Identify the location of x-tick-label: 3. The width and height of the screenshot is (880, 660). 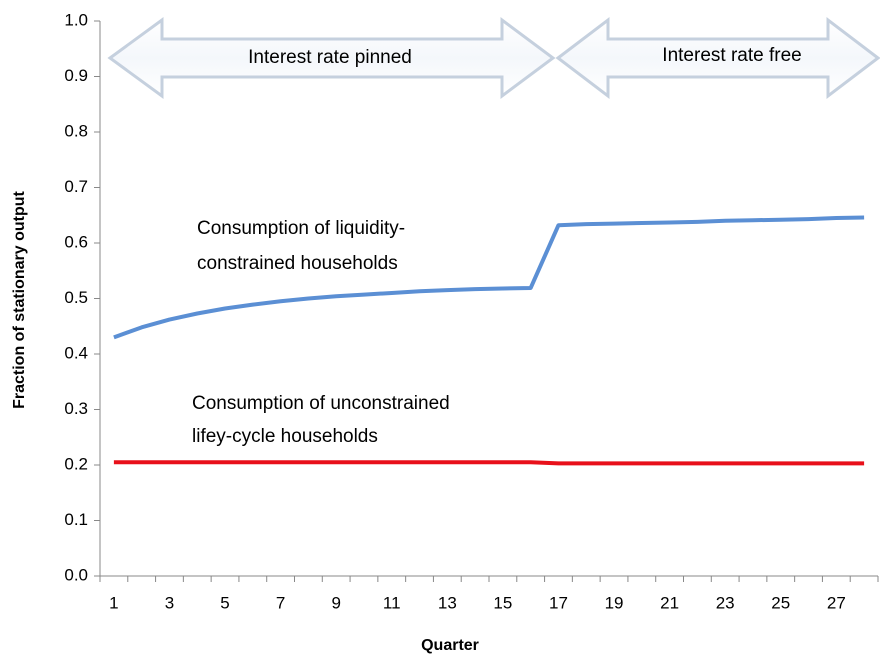
(169, 602).